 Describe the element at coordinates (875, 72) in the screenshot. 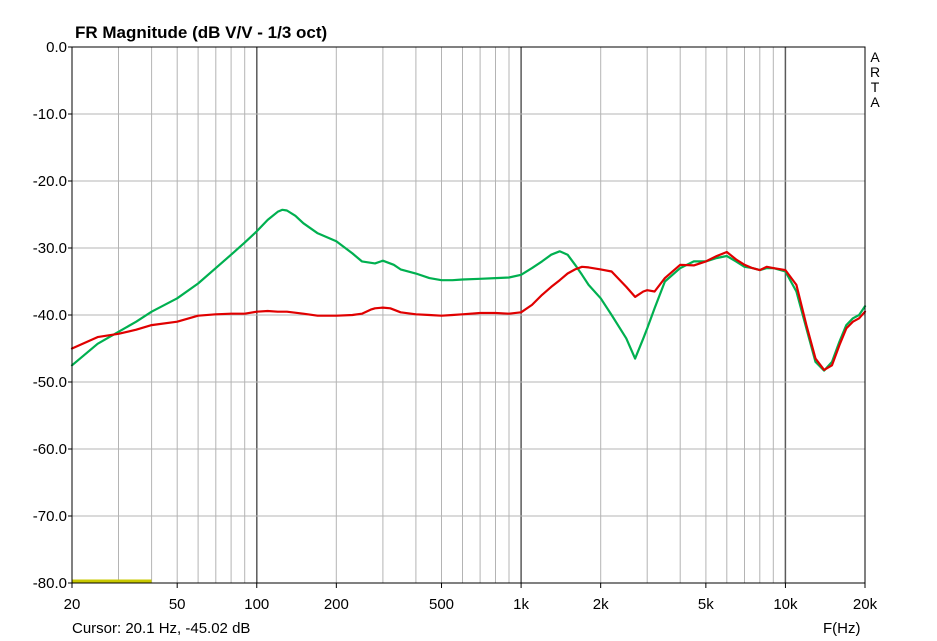

I see `arta-brand-letter: R` at that location.